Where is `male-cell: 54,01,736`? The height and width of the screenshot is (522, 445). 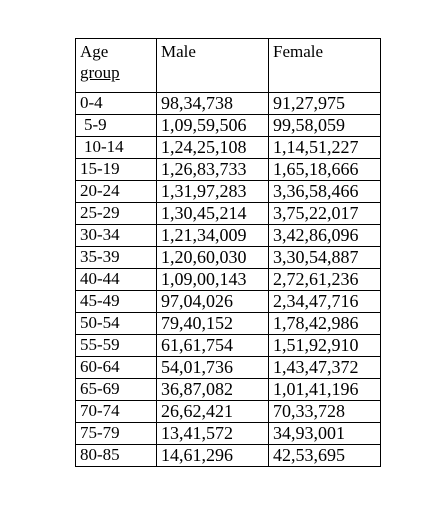 male-cell: 54,01,736 is located at coordinates (212, 367).